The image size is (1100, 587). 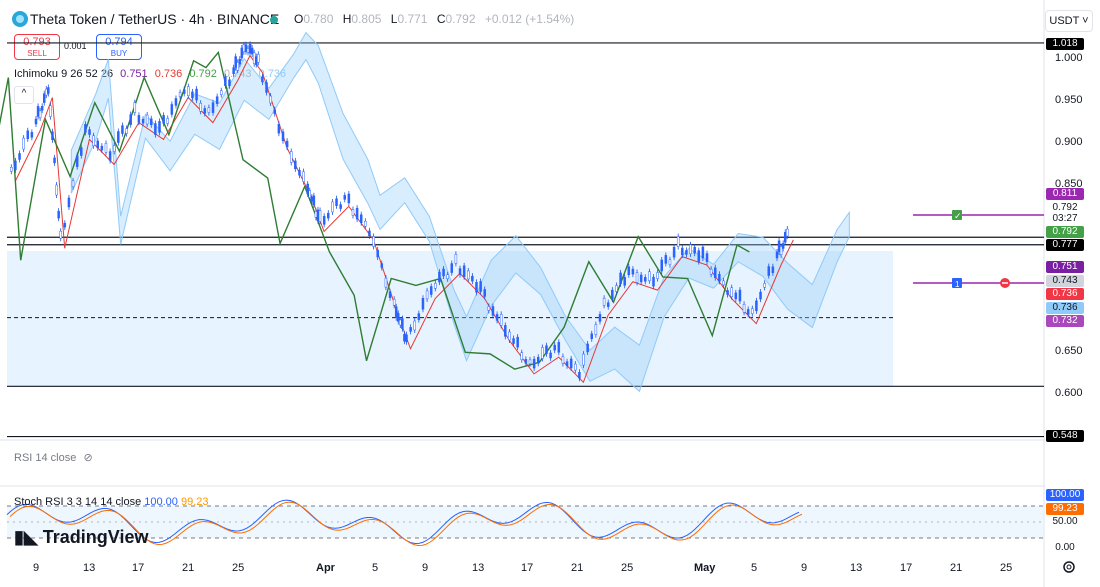 What do you see at coordinates (1069, 351) in the screenshot?
I see `price-tick: 0.650` at bounding box center [1069, 351].